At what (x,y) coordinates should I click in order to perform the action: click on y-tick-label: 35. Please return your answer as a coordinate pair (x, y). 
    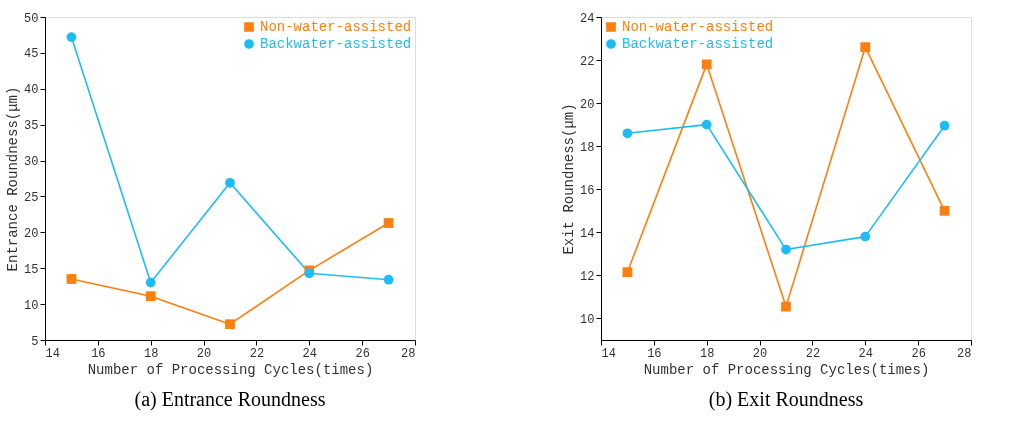
    Looking at the image, I should click on (31, 126).